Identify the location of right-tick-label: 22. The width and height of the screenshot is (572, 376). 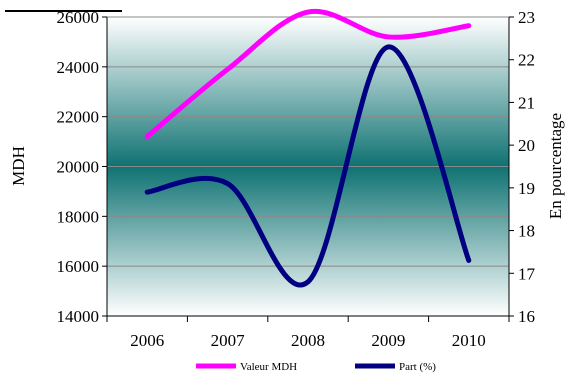
(526, 60).